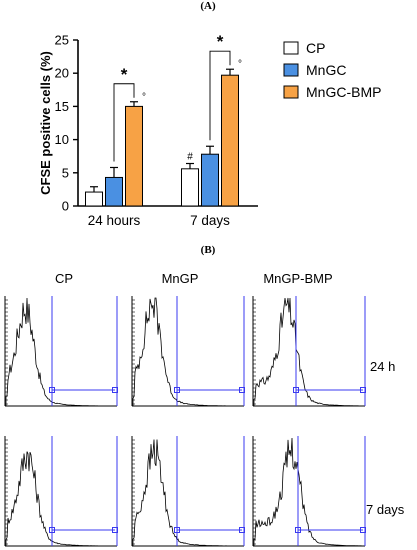 The width and height of the screenshot is (417, 550). Describe the element at coordinates (383, 366) in the screenshot. I see `flow-row-label-24h: 24 h` at that location.